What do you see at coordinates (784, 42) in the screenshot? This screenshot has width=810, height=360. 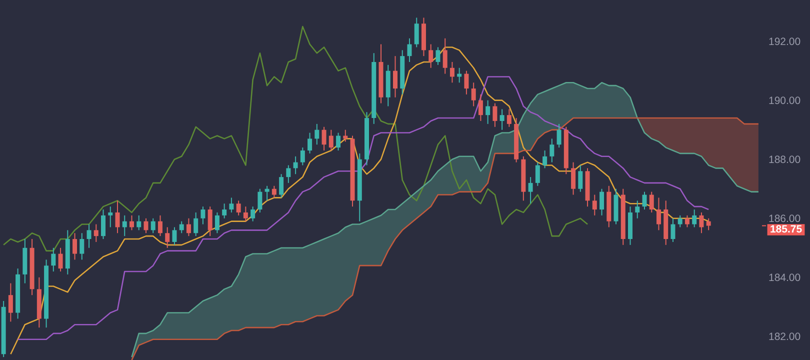 I see `y-tick-label: 192.00` at bounding box center [784, 42].